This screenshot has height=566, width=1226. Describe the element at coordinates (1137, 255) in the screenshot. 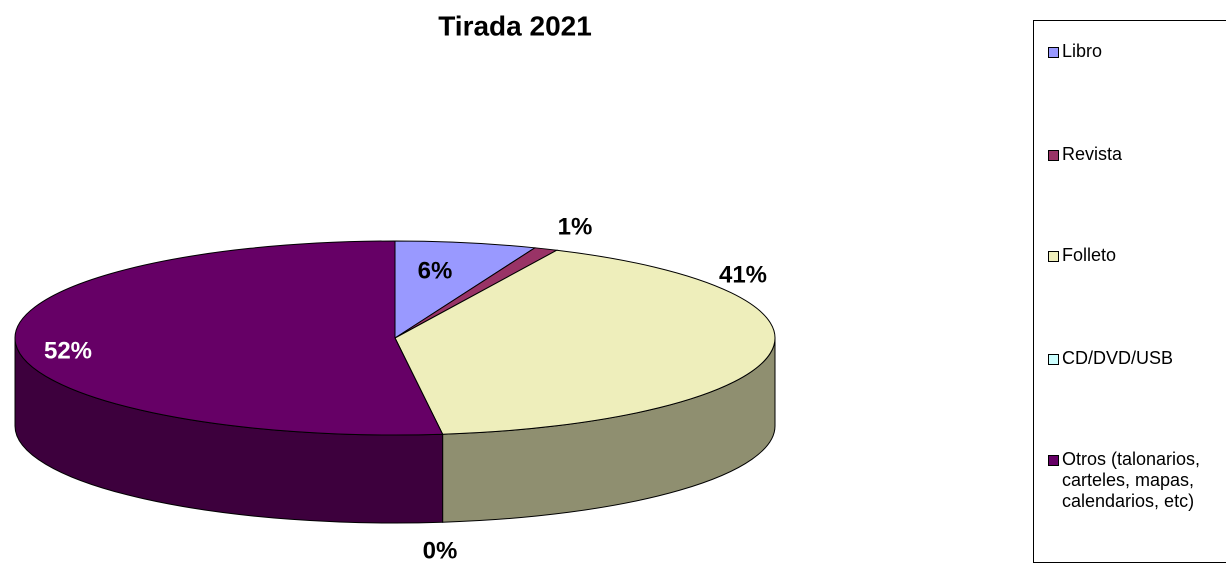

I see `legend-item: Folleto` at that location.